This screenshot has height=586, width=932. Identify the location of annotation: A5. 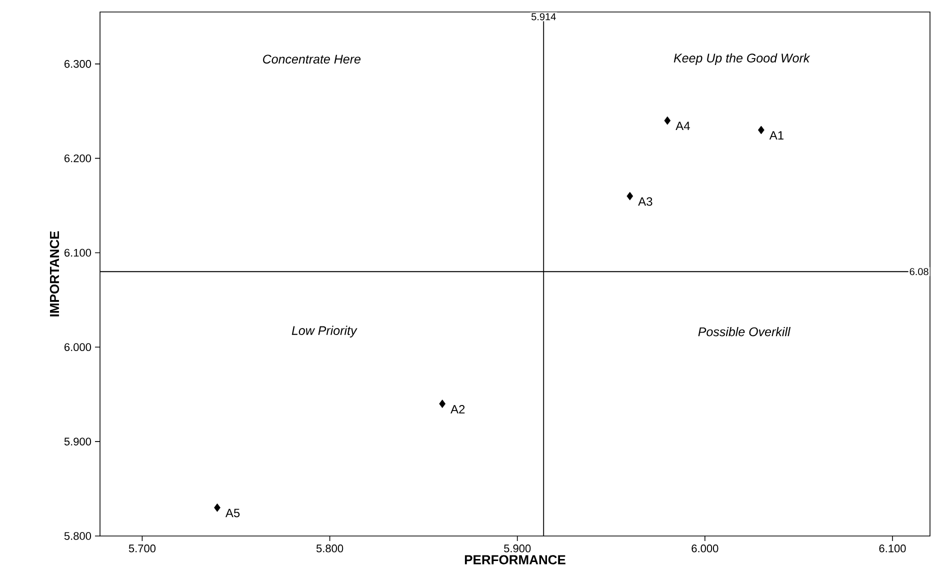
(232, 513).